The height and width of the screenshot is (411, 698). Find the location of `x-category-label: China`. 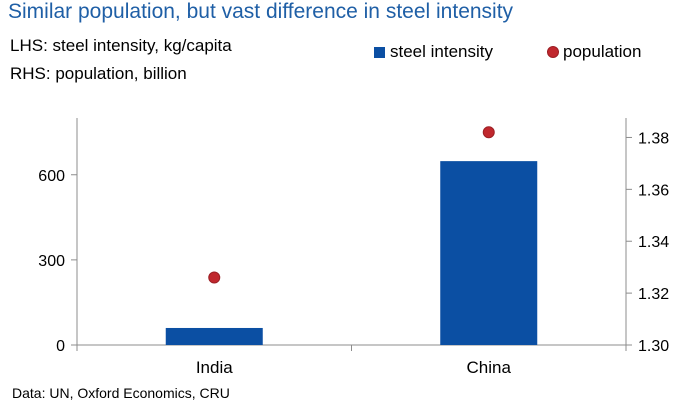

x-category-label: China is located at coordinates (489, 367).